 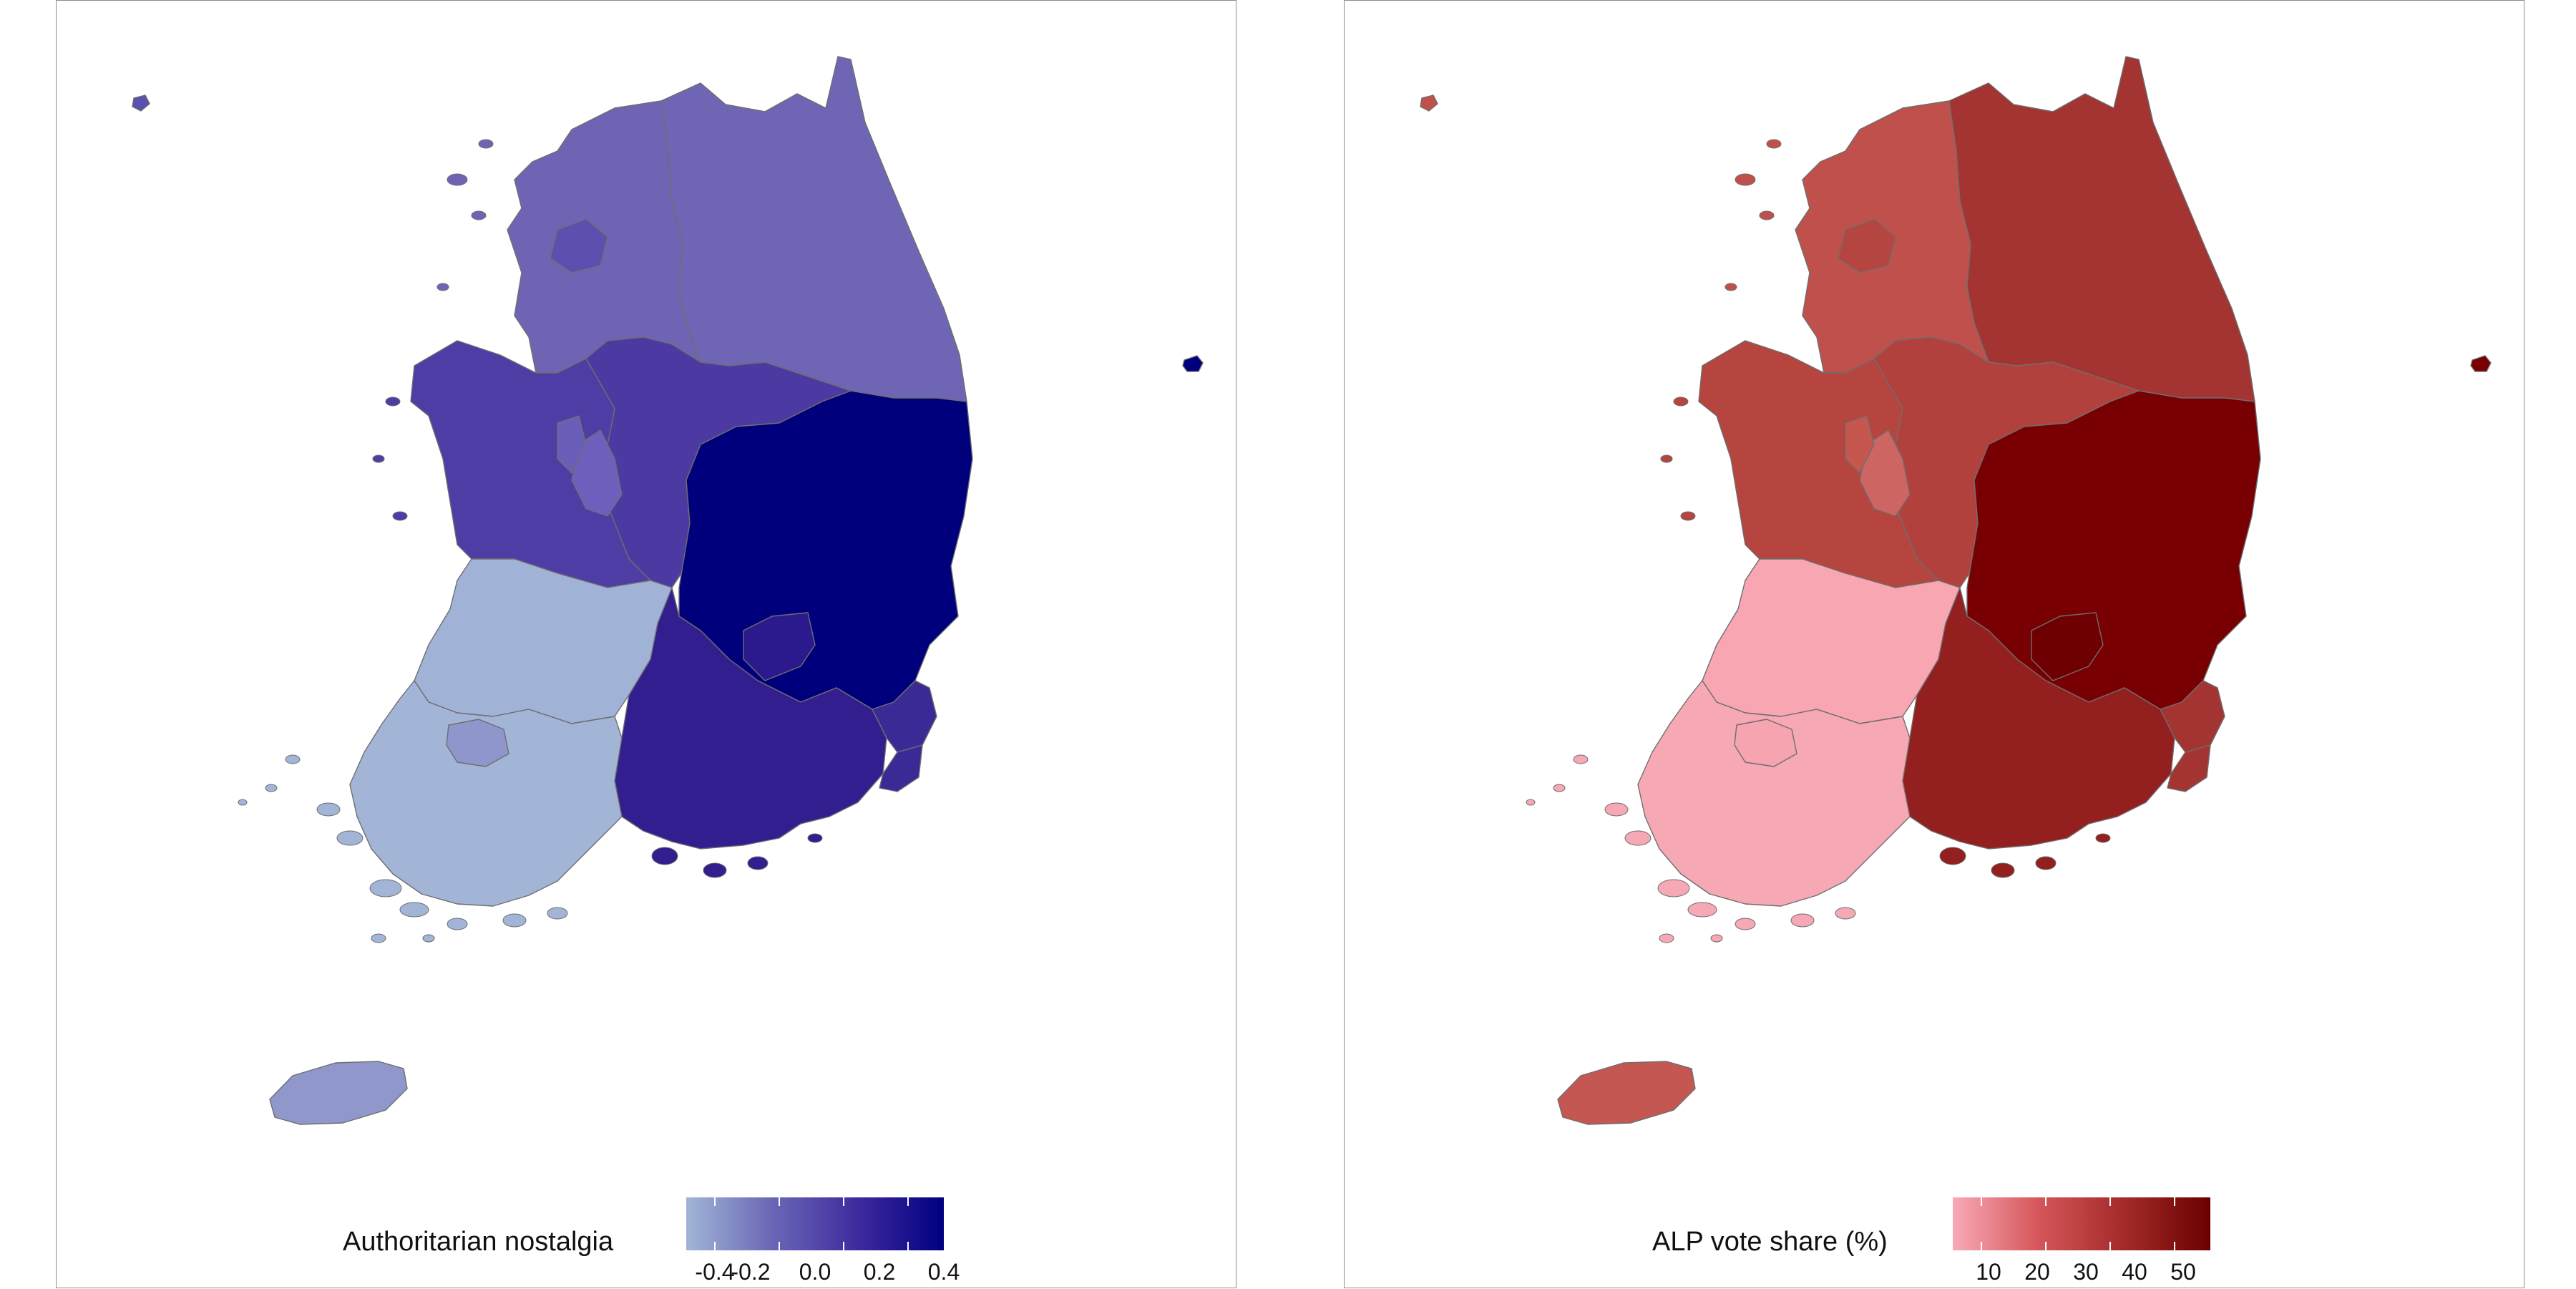 What do you see at coordinates (2086, 1272) in the screenshot?
I see `legend-tick-label: 30` at bounding box center [2086, 1272].